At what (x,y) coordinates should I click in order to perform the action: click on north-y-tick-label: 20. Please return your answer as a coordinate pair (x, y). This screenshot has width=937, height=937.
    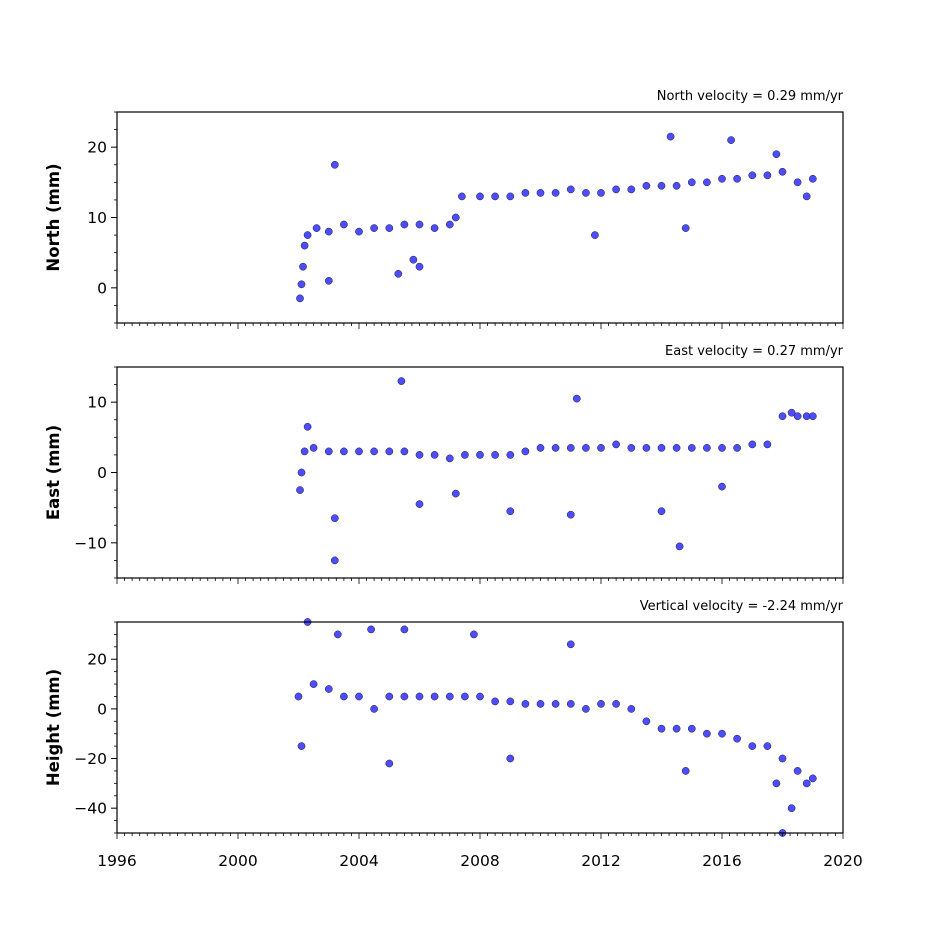
    Looking at the image, I should click on (97, 148).